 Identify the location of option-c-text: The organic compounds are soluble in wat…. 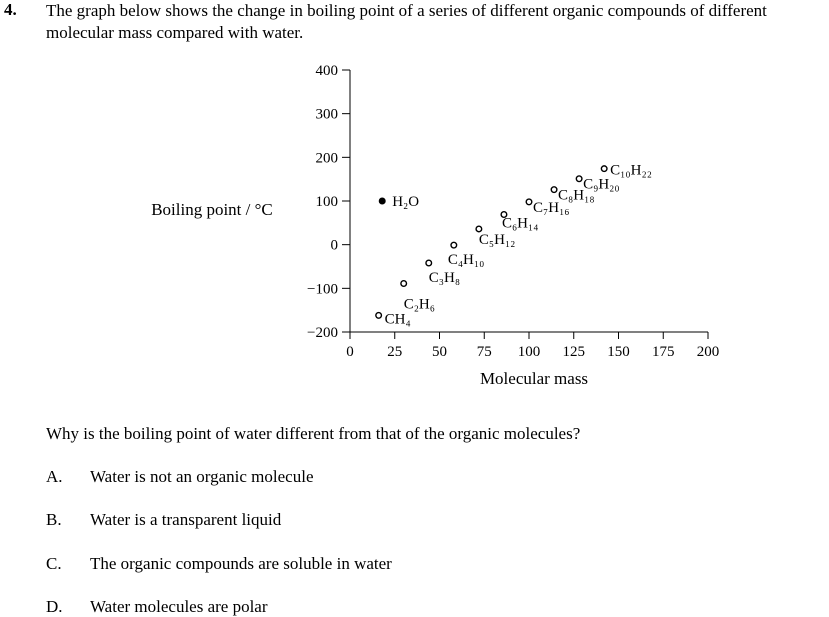
(241, 563).